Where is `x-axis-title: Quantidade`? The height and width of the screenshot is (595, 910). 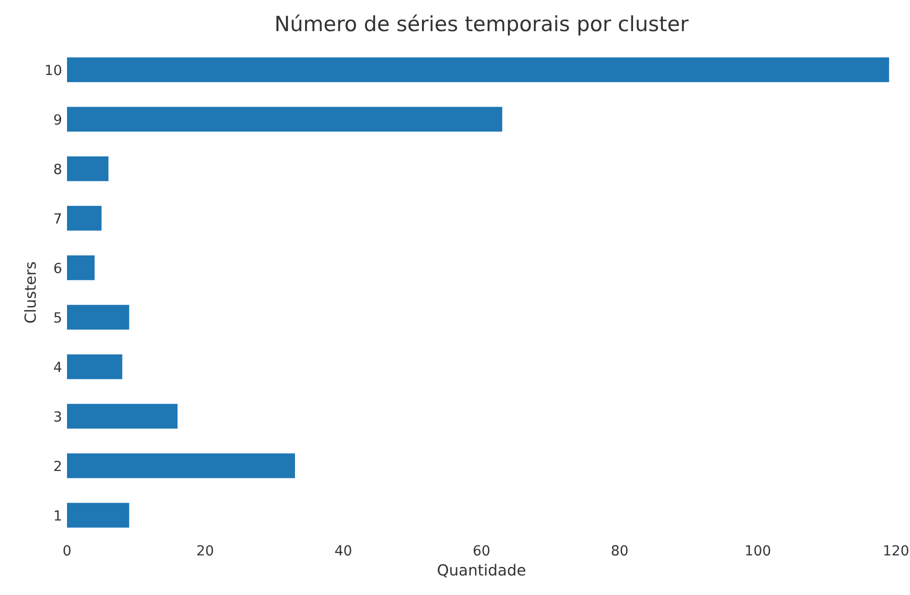 x-axis-title: Quantidade is located at coordinates (482, 571).